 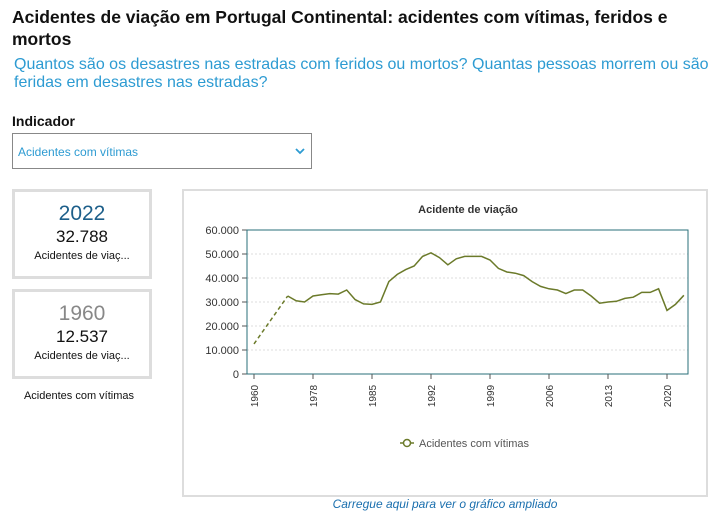 I want to click on x-tick-label: 1985, so click(x=373, y=395).